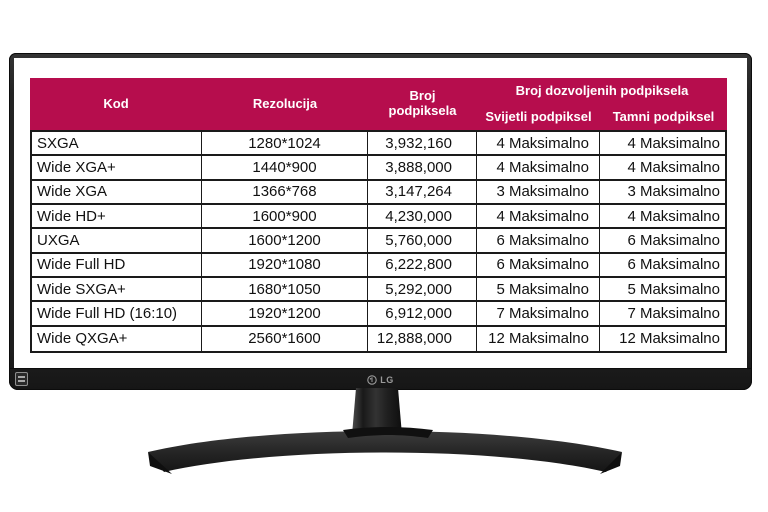 Image resolution: width=768 pixels, height=512 pixels. What do you see at coordinates (538, 338) in the screenshot?
I see `cell-svijetli-podpiksel: 12 Maksimalno` at bounding box center [538, 338].